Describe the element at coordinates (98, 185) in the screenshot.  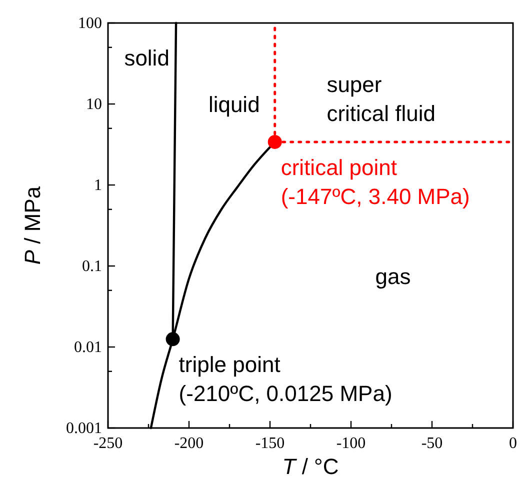
I see `y-tick-label: 1` at that location.